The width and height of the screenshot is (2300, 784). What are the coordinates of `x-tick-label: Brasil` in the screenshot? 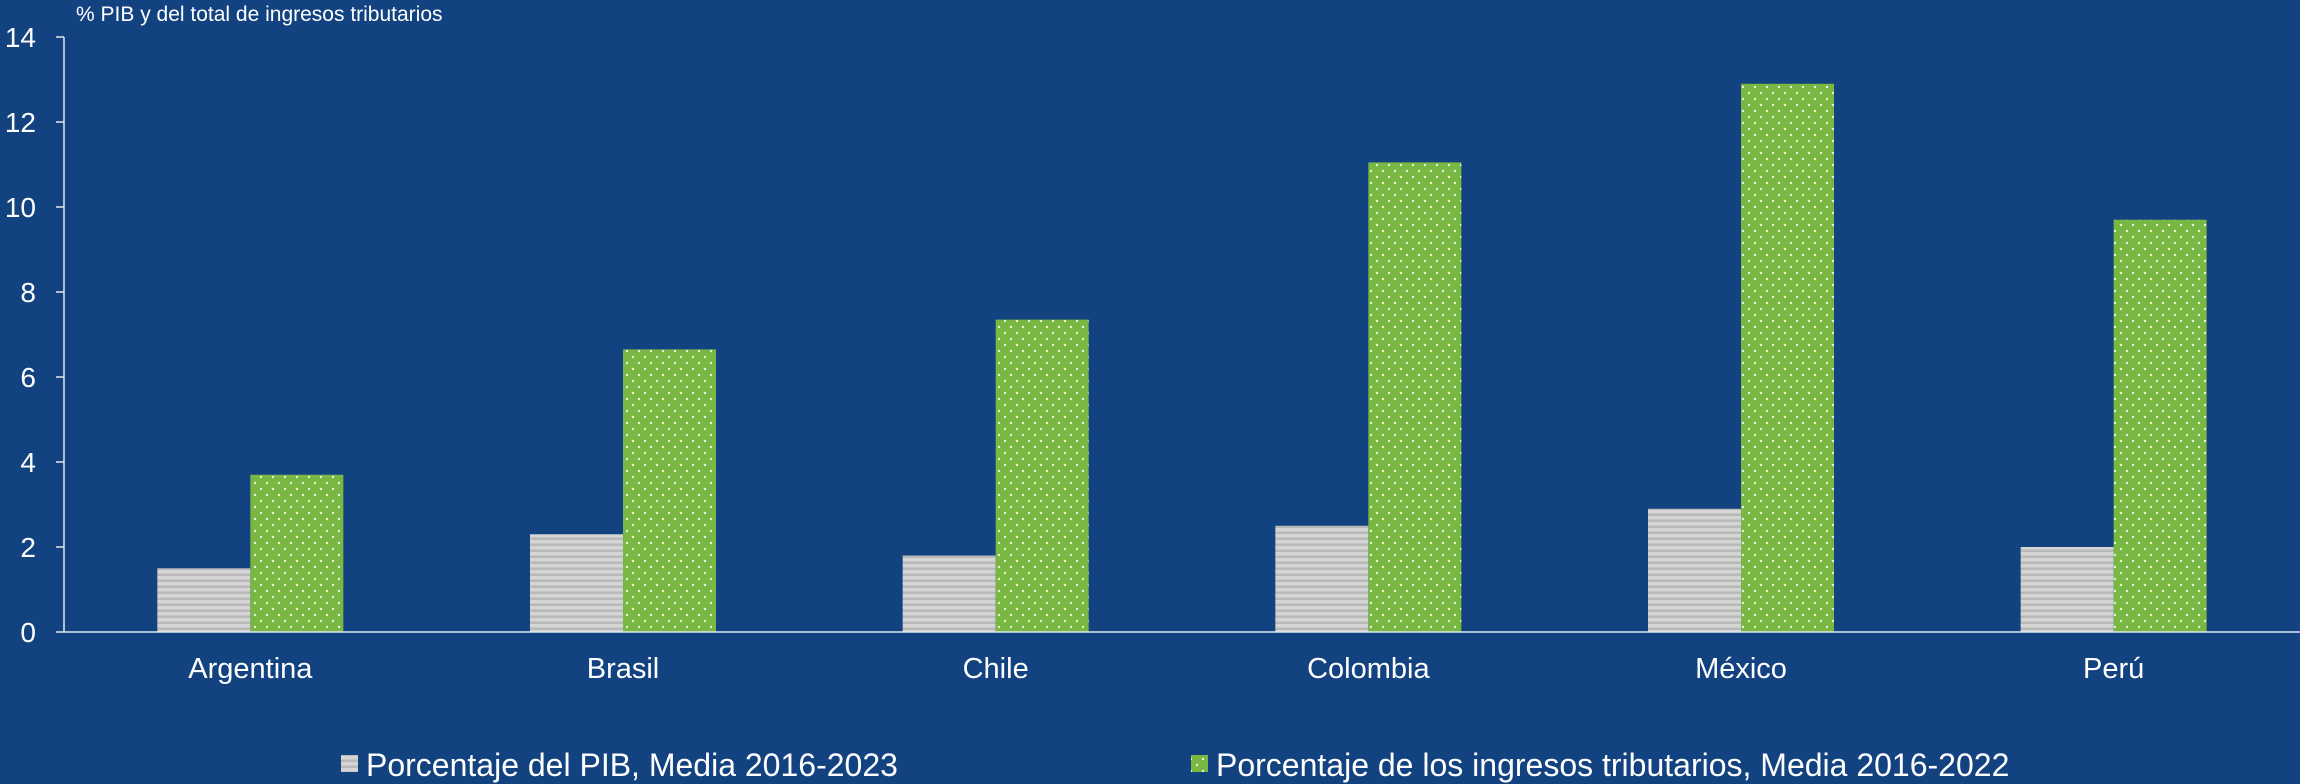 It's located at (623, 669).